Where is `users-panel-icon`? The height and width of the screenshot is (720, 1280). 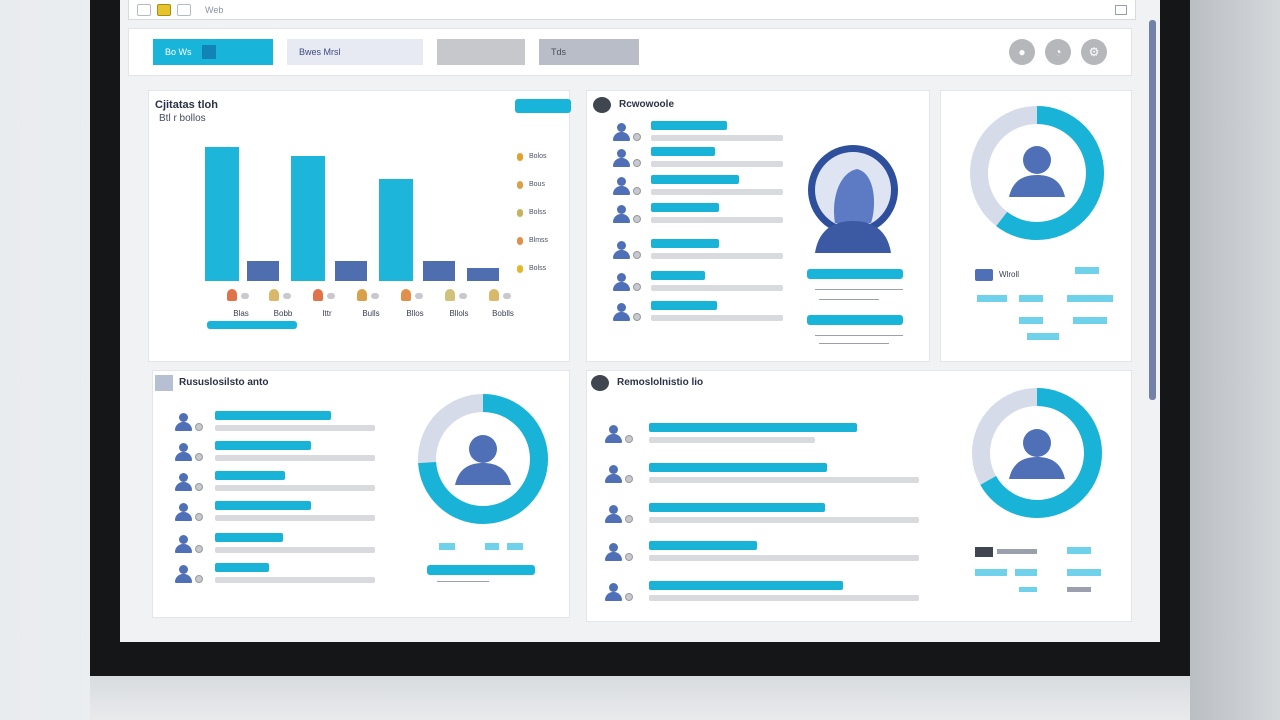 users-panel-icon is located at coordinates (602, 105).